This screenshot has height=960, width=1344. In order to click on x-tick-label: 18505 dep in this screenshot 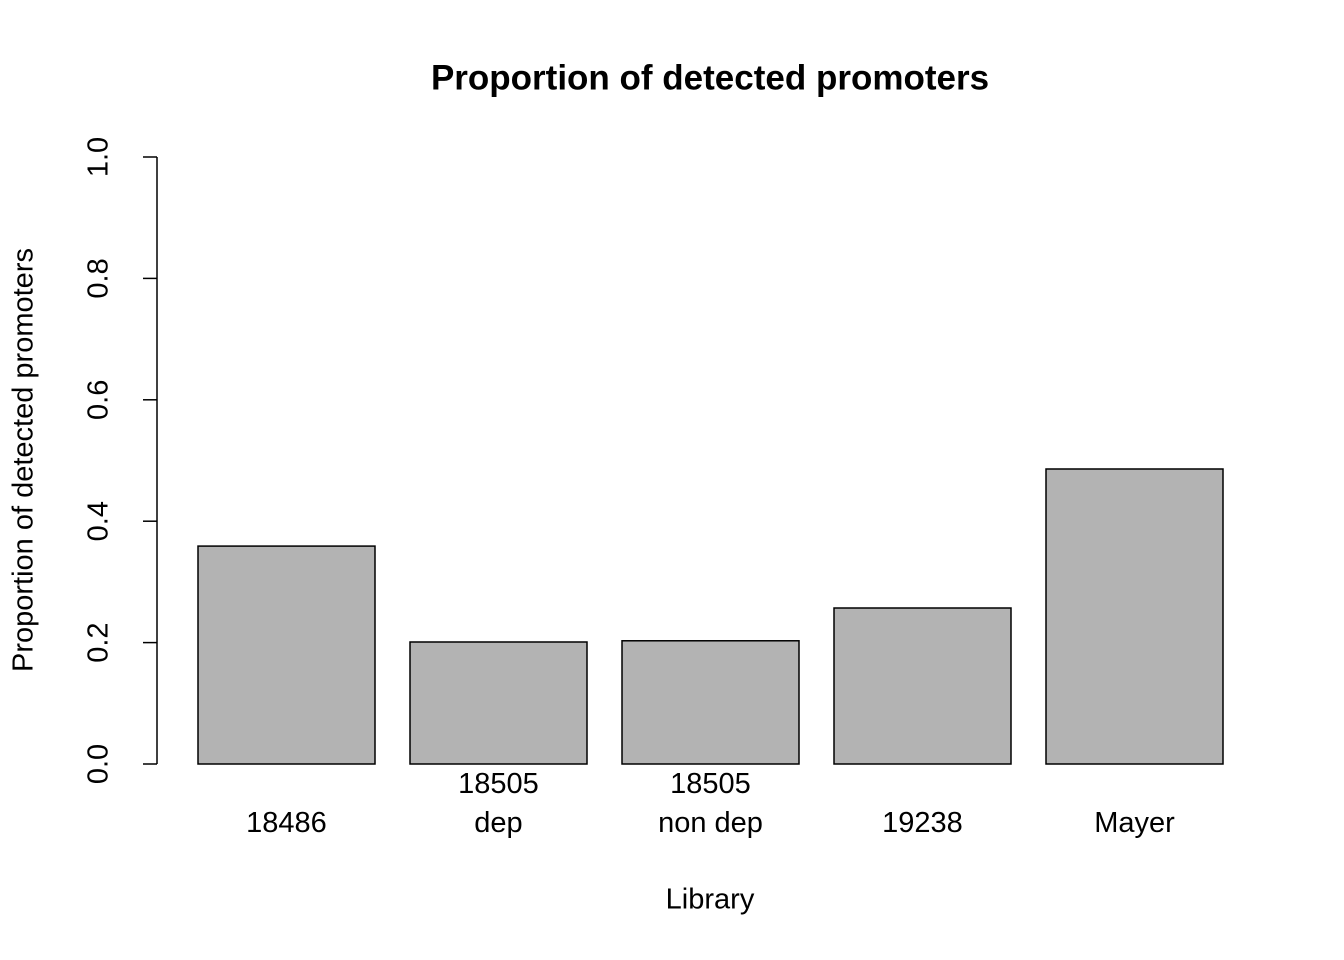, I will do `click(498, 803)`.